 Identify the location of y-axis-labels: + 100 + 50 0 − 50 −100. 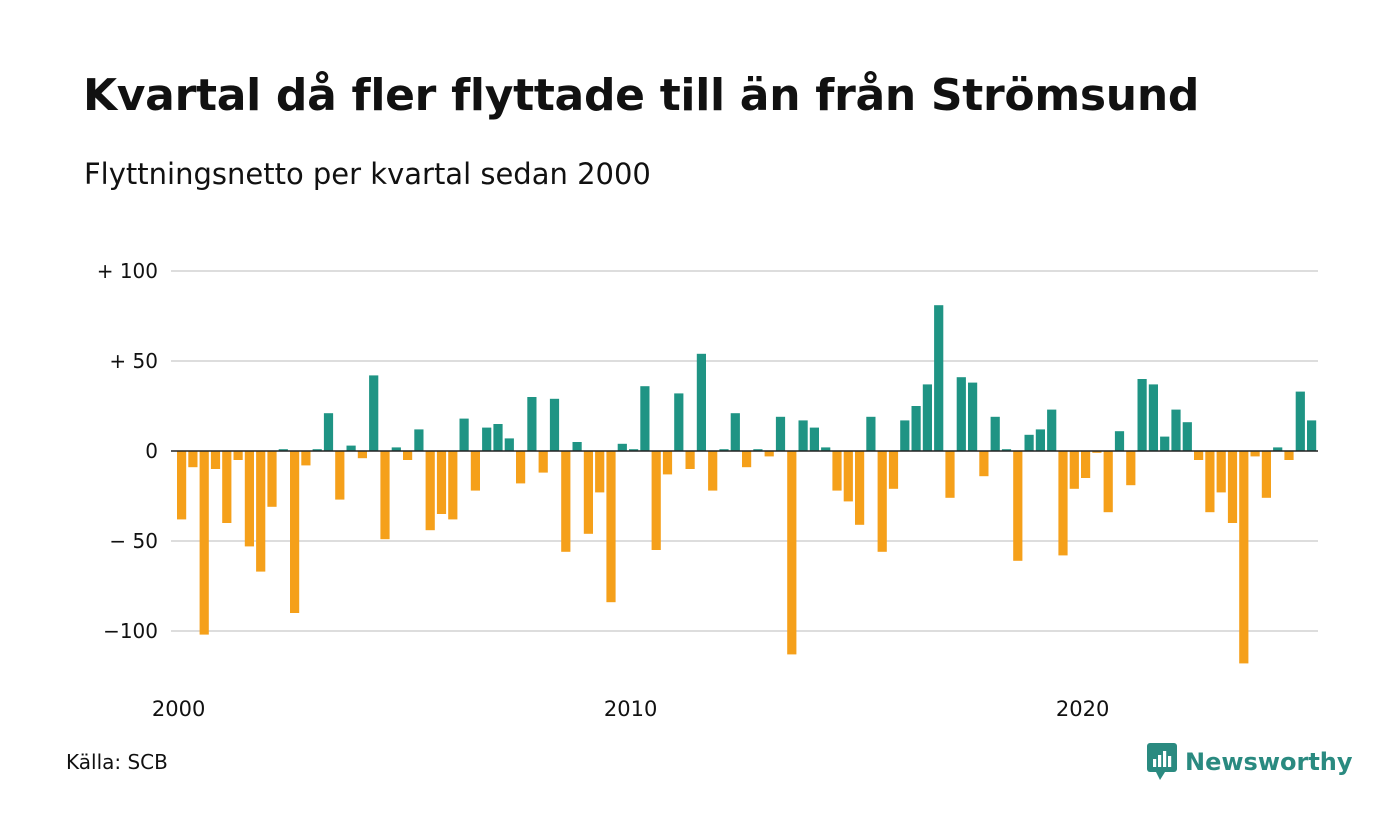
(127, 451).